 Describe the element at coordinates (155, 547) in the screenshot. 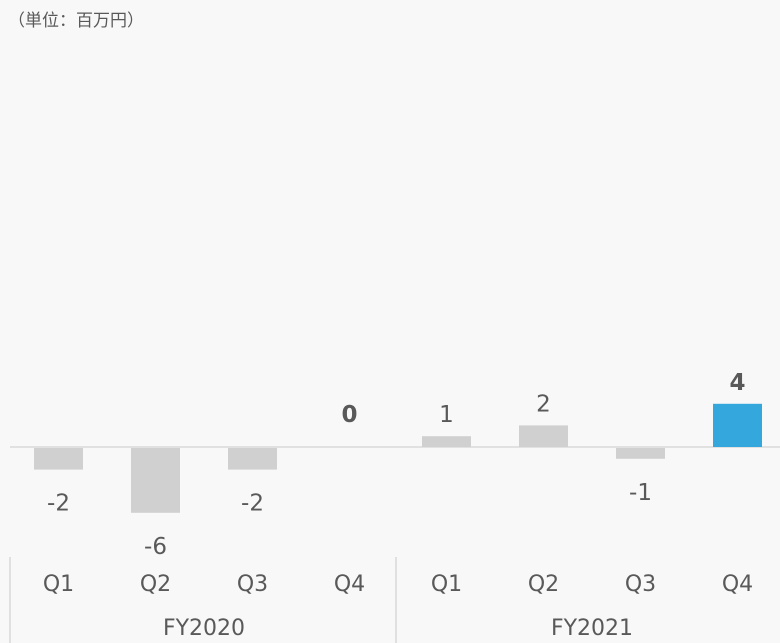

I see `value-label-2: -6` at that location.